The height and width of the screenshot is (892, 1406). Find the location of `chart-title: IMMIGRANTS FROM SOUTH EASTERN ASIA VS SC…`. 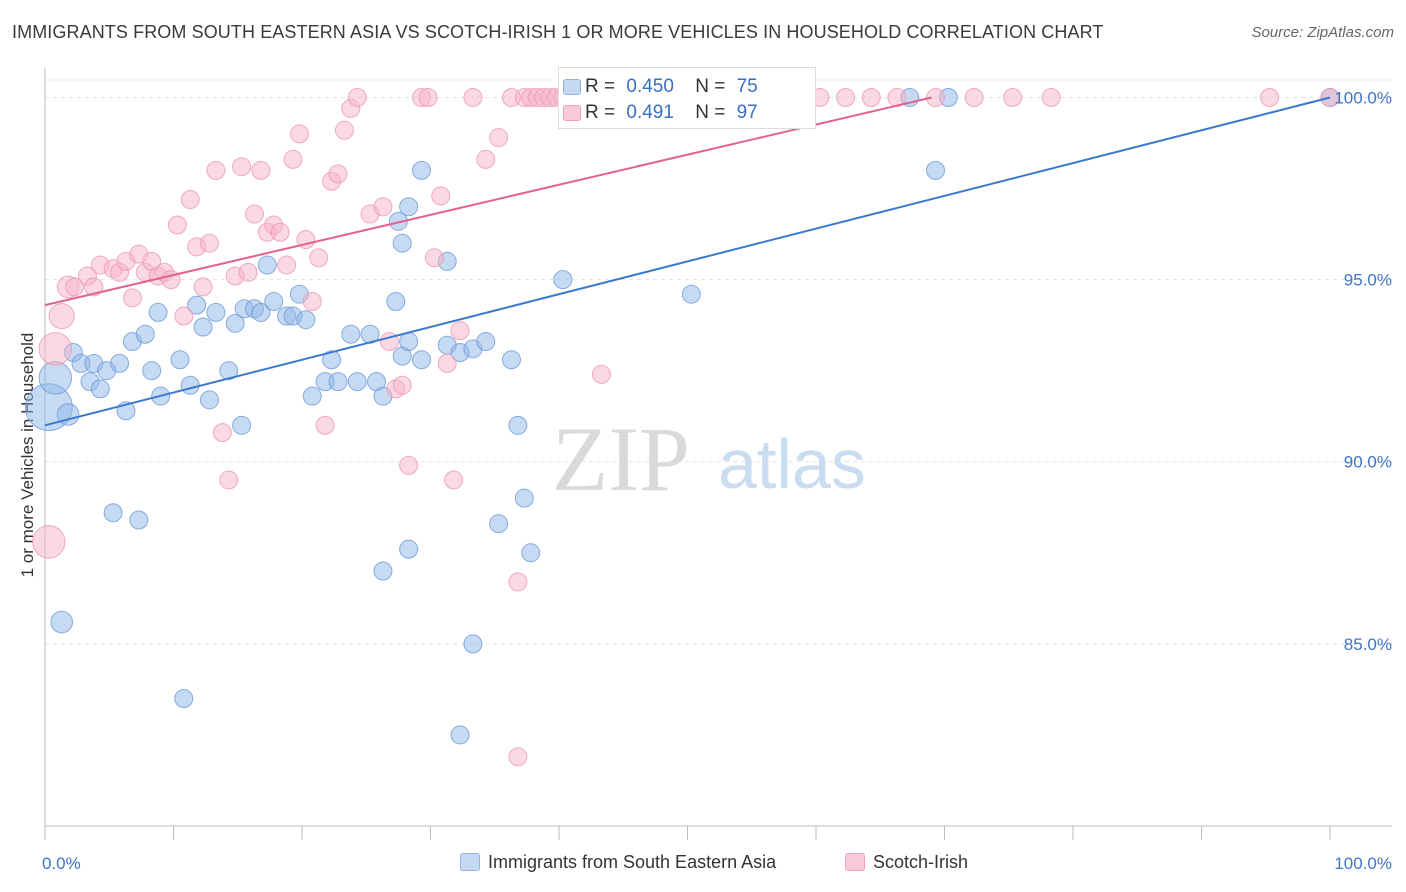

chart-title: IMMIGRANTS FROM SOUTH EASTERN ASIA VS SC… is located at coordinates (558, 32).